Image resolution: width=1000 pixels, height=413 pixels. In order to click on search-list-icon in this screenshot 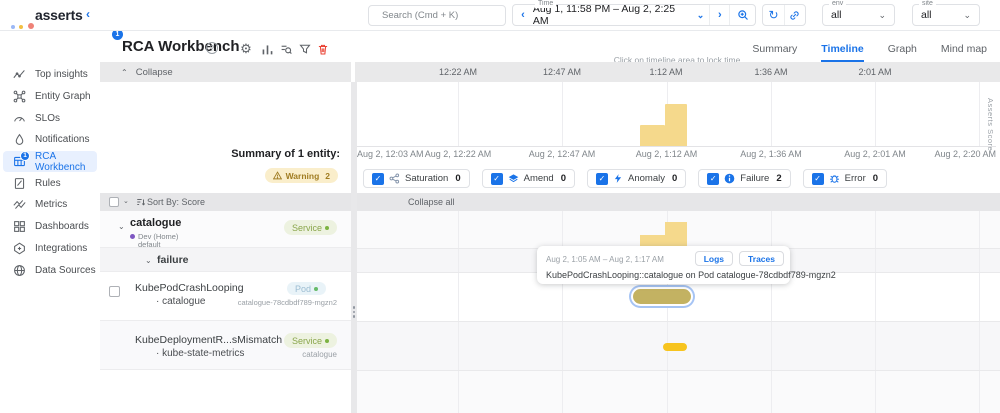, I will do `click(286, 49)`.